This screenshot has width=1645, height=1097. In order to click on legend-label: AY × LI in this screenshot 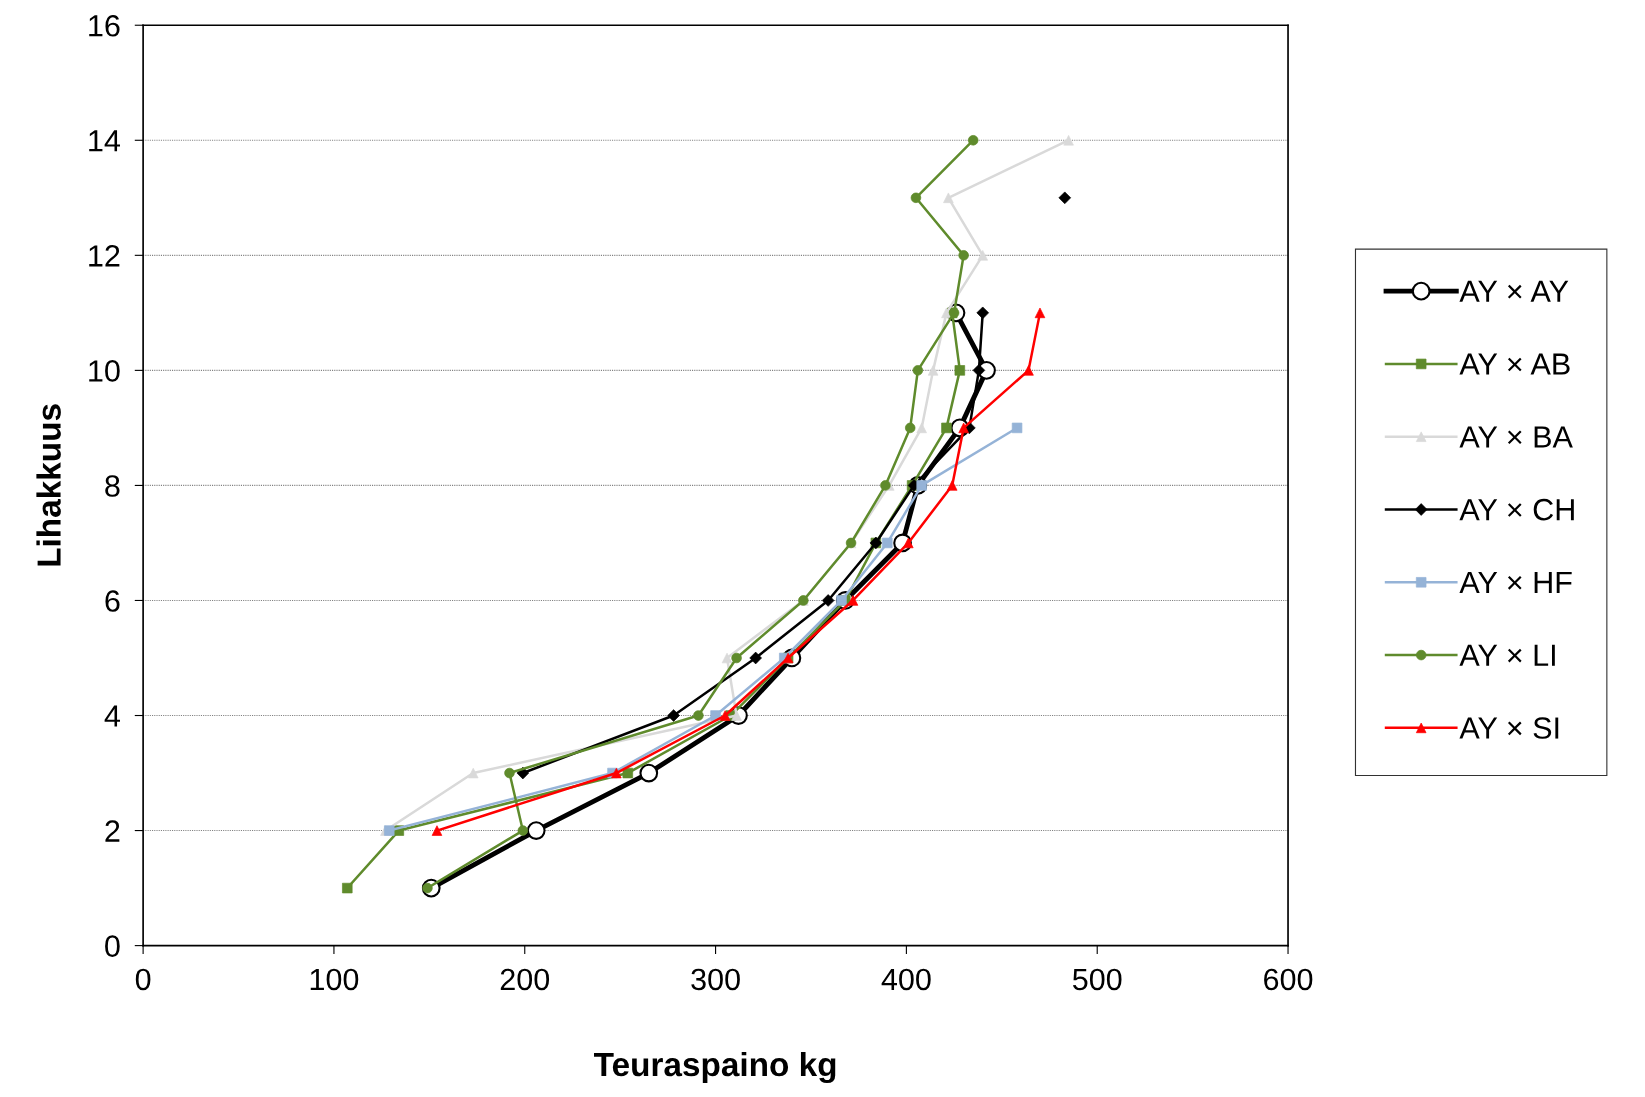, I will do `click(1507, 655)`.